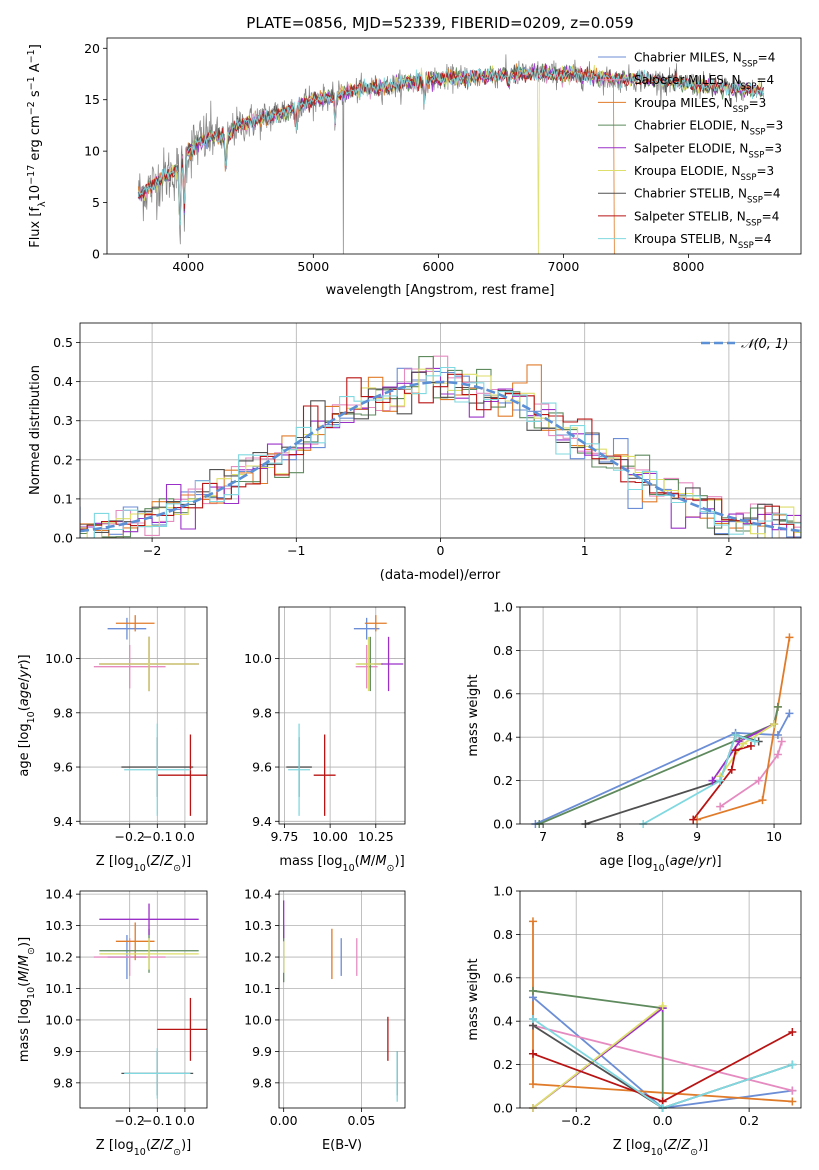 The width and height of the screenshot is (819, 1170). What do you see at coordinates (24, 976) in the screenshot?
I see `label-part: M` at bounding box center [24, 976].